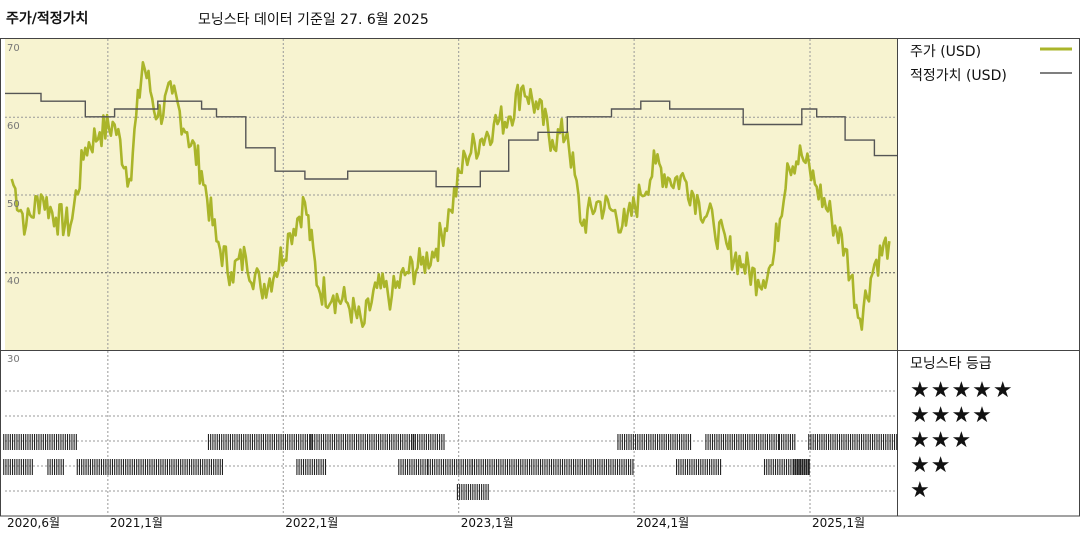 Image resolution: width=1080 pixels, height=540 pixels. I want to click on chart-title: 주가/적정가치, so click(47, 19).